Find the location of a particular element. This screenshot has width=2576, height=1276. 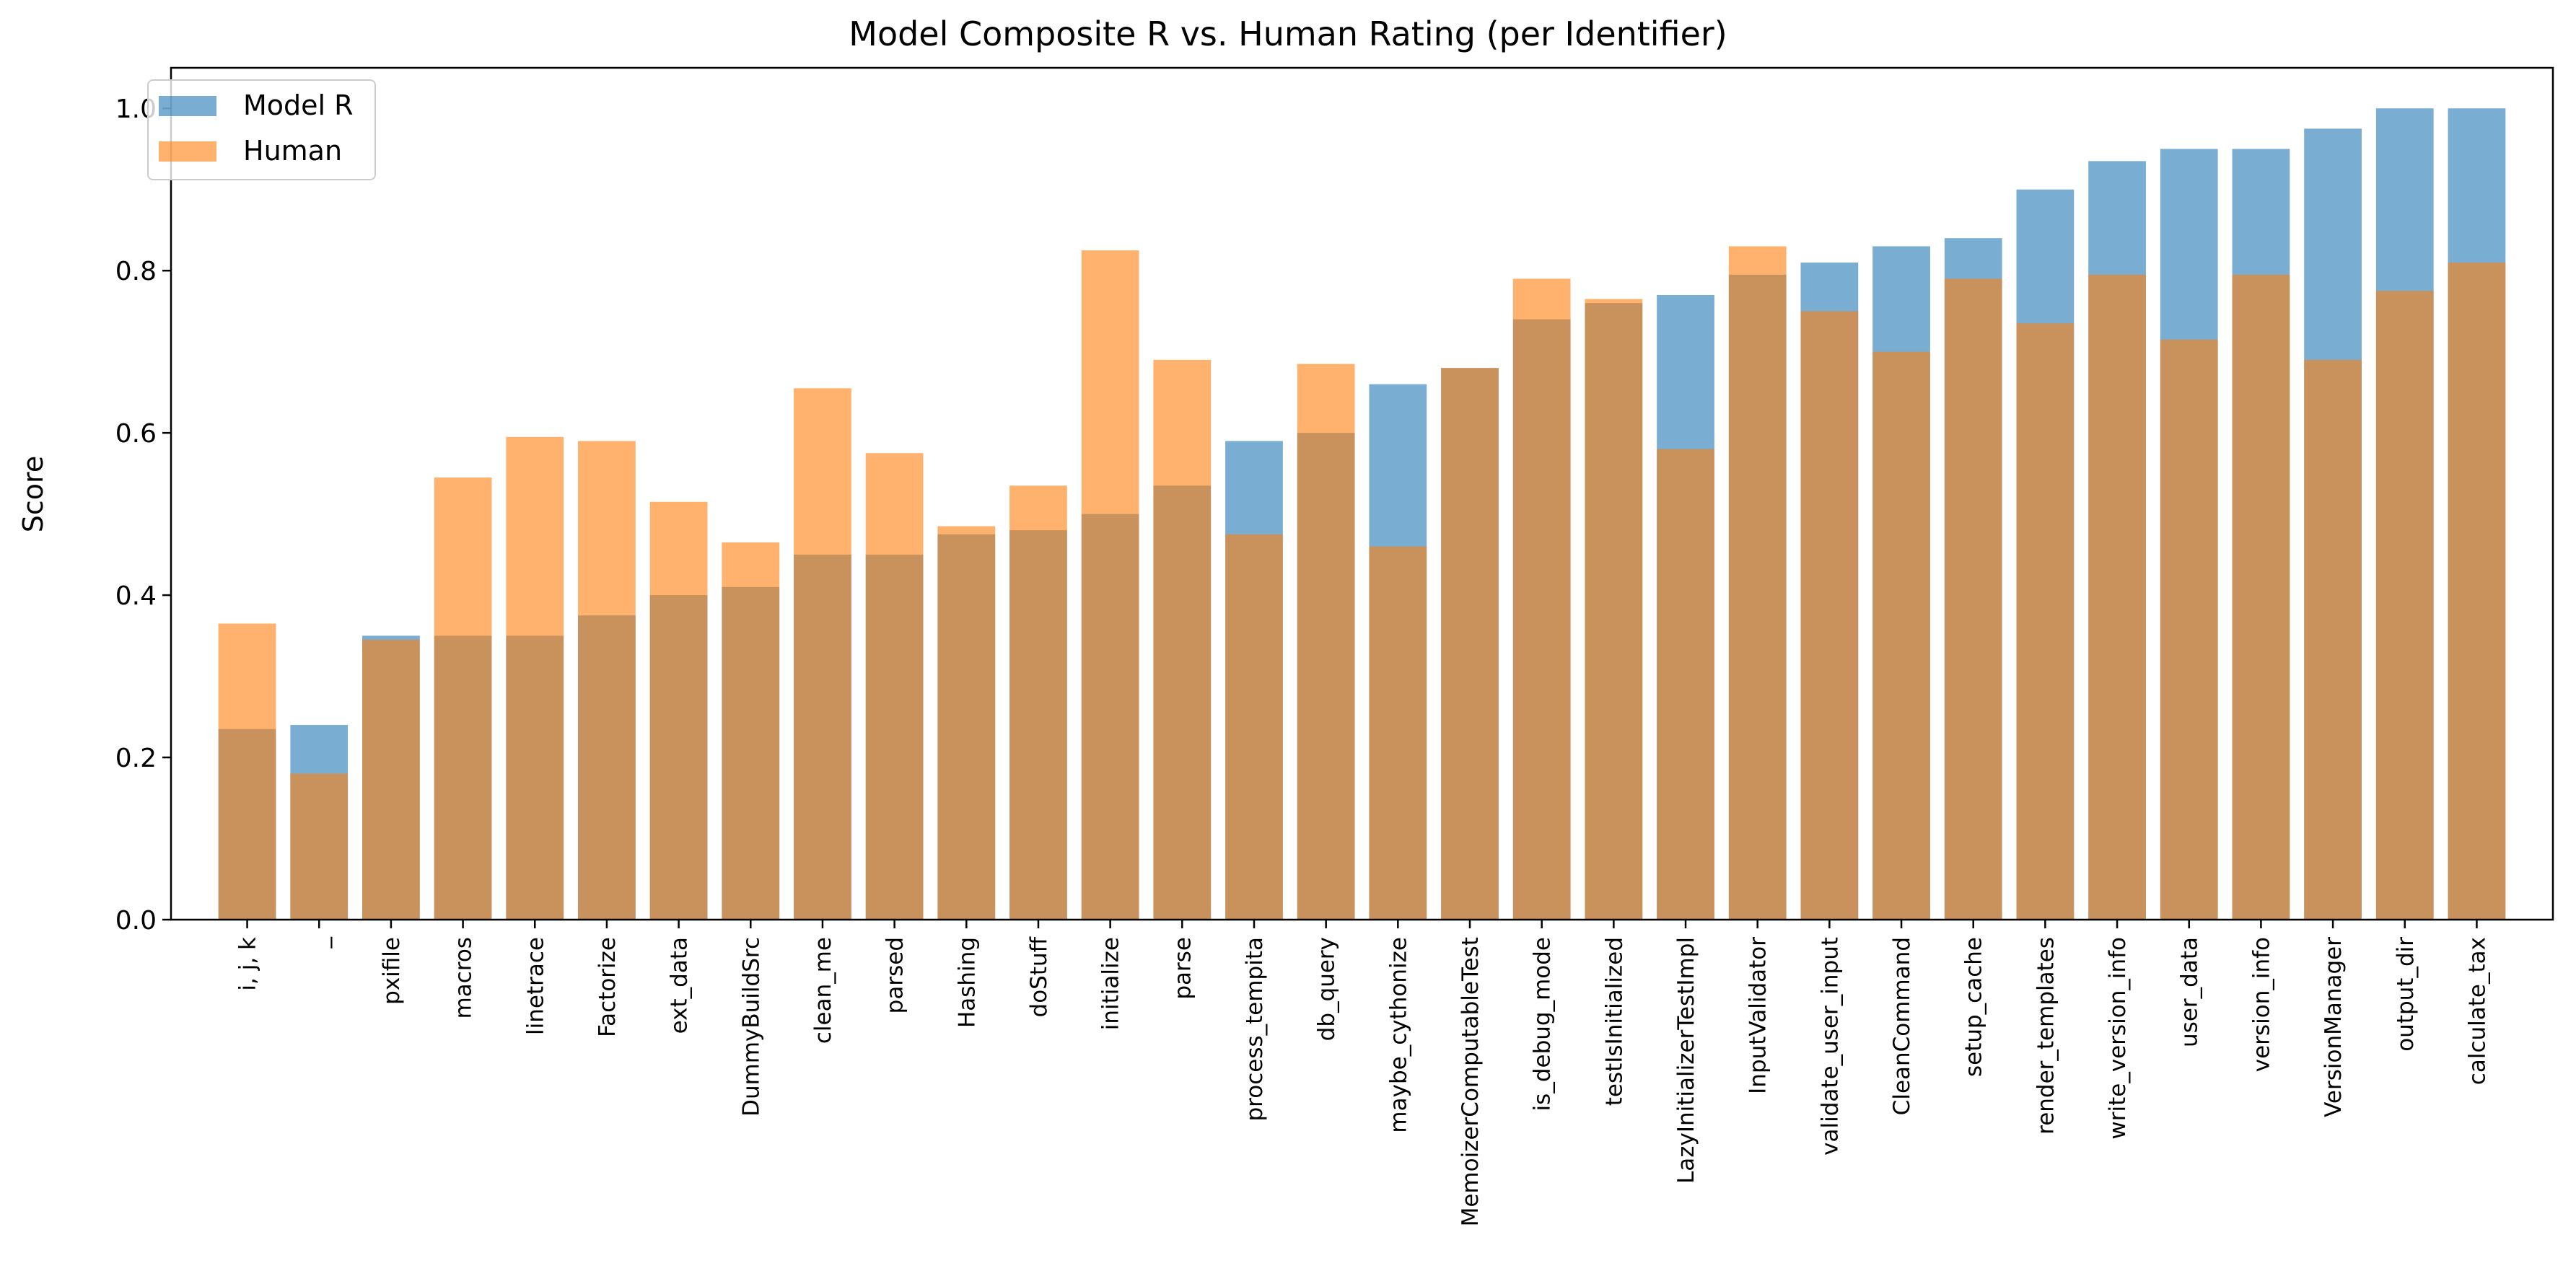

x-tick-label: output_dir is located at coordinates (2406, 995).